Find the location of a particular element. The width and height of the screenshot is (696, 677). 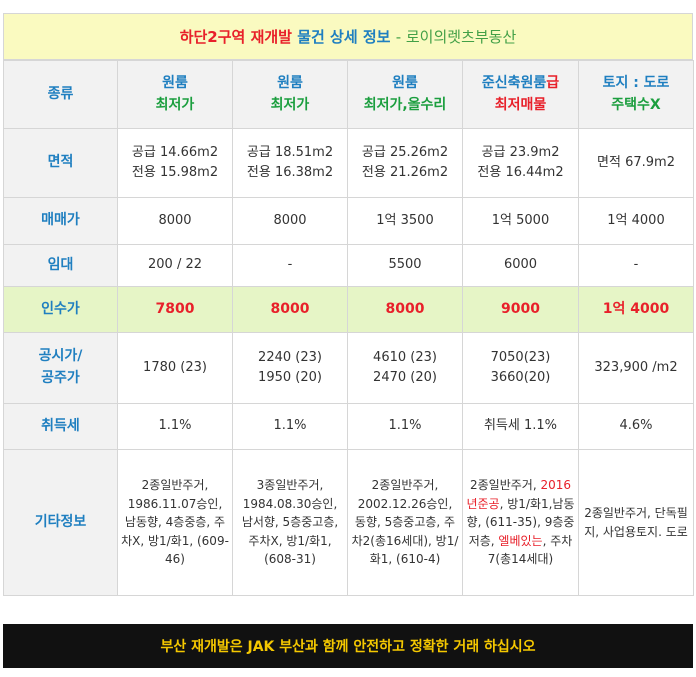

price-line: 1950 (20) is located at coordinates (290, 377).